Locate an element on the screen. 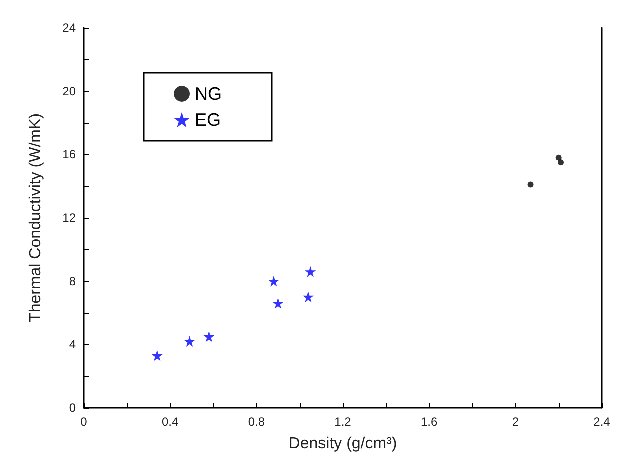  y-tick-label: 12 is located at coordinates (69, 218).